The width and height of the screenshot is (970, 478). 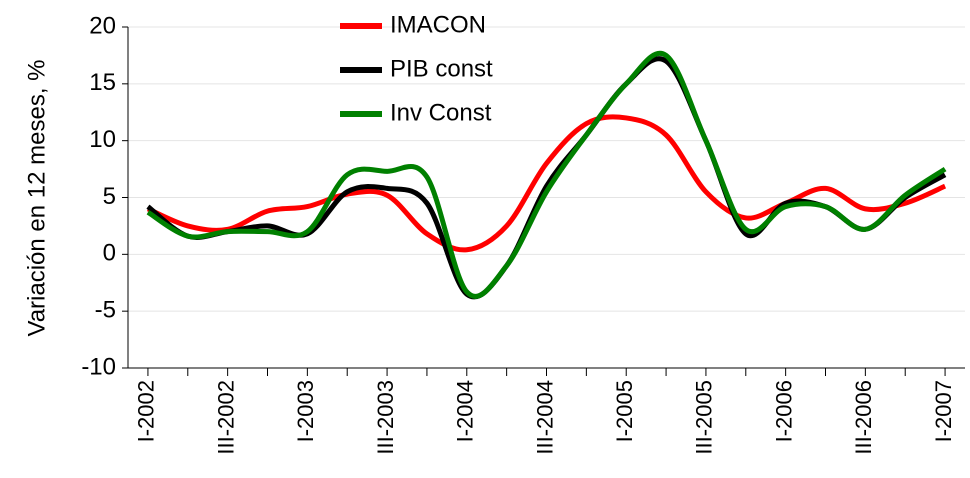 What do you see at coordinates (544, 417) in the screenshot?
I see `x-tick-label: III-2004` at bounding box center [544, 417].